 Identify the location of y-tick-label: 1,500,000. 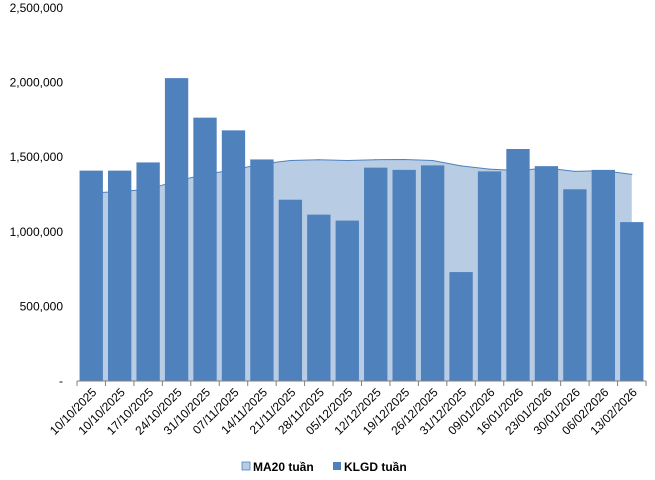
(37, 157).